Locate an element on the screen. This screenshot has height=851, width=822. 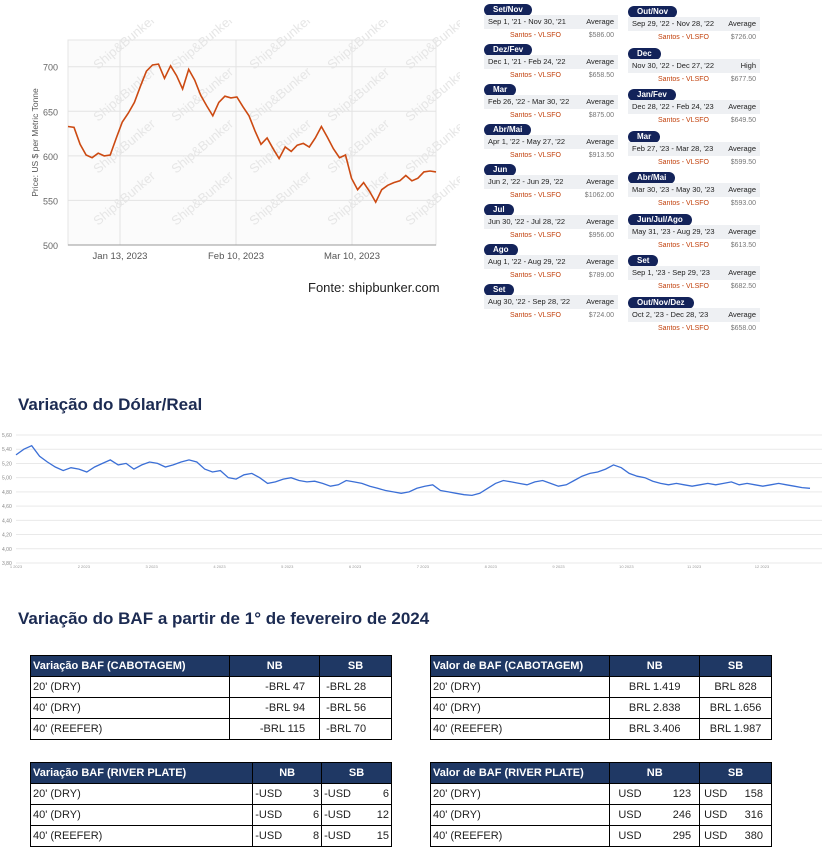
period-row: Sep 1, '21 - Nov 30, '21 Average is located at coordinates (551, 22).